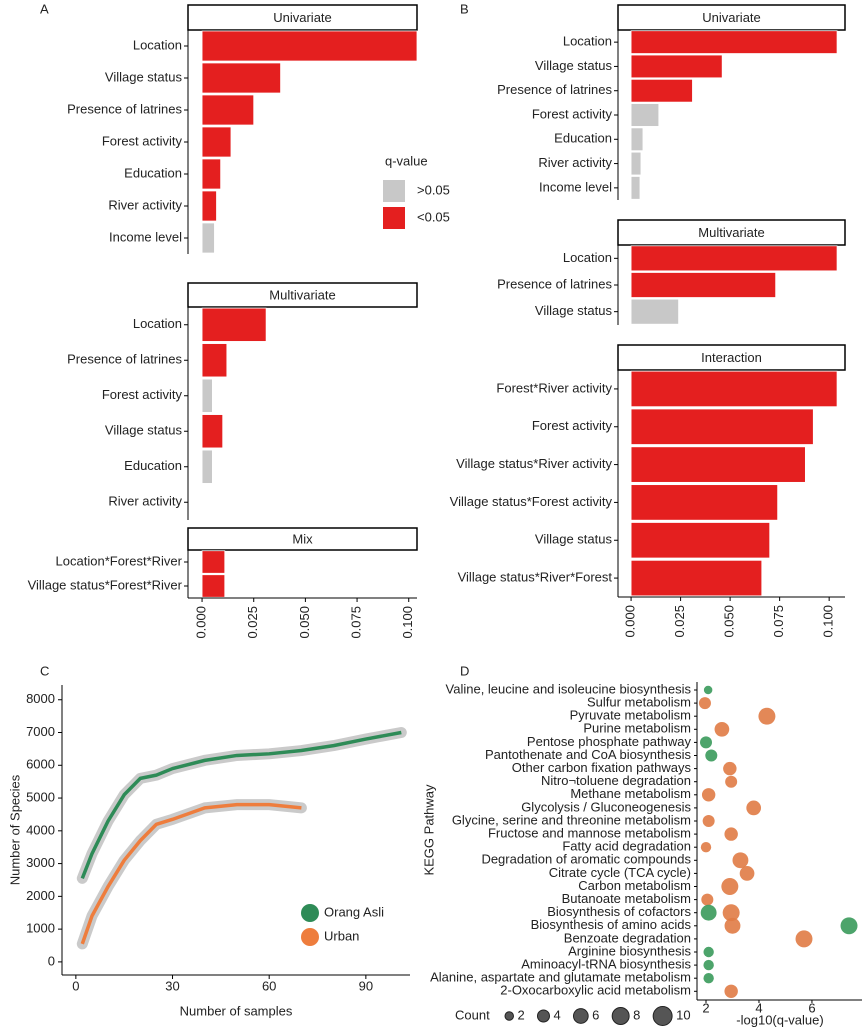 The height and width of the screenshot is (1029, 865). I want to click on x-tick-label: 0.000, so click(630, 621).